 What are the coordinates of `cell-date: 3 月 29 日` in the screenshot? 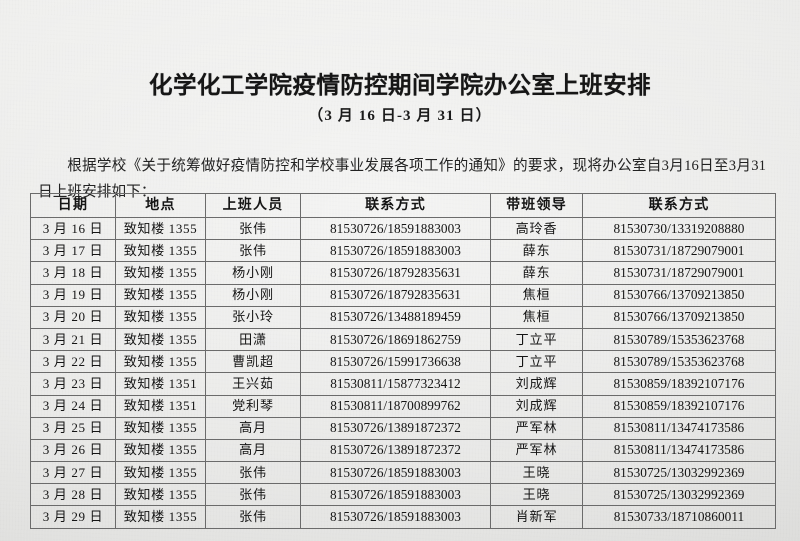 It's located at (73, 517).